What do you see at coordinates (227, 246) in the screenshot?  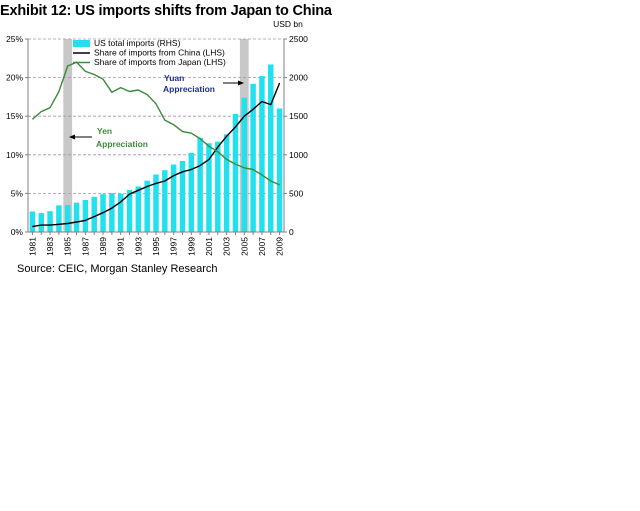 I see `x-tick-label: 2003` at bounding box center [227, 246].